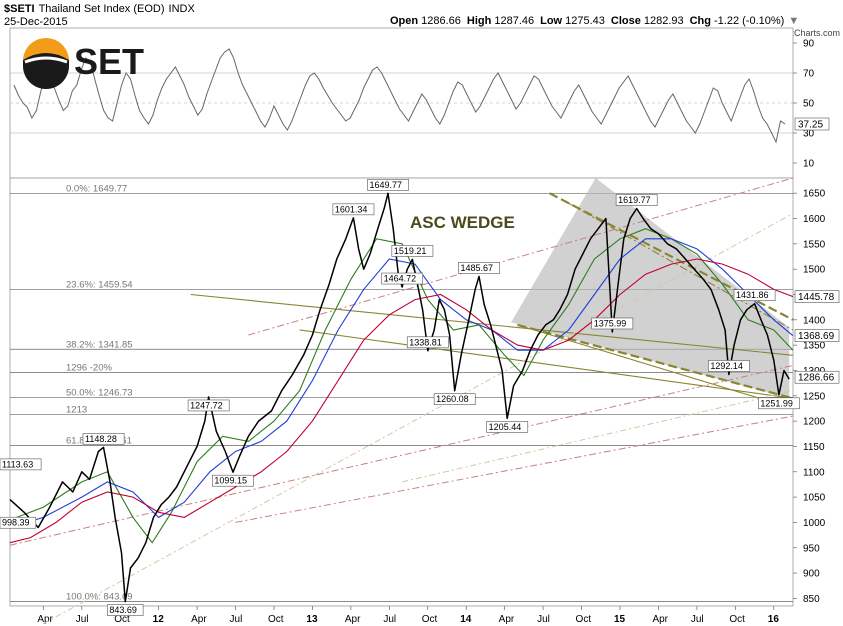 Image resolution: width=843 pixels, height=626 pixels. I want to click on rsi-last-value: 37.25, so click(810, 125).